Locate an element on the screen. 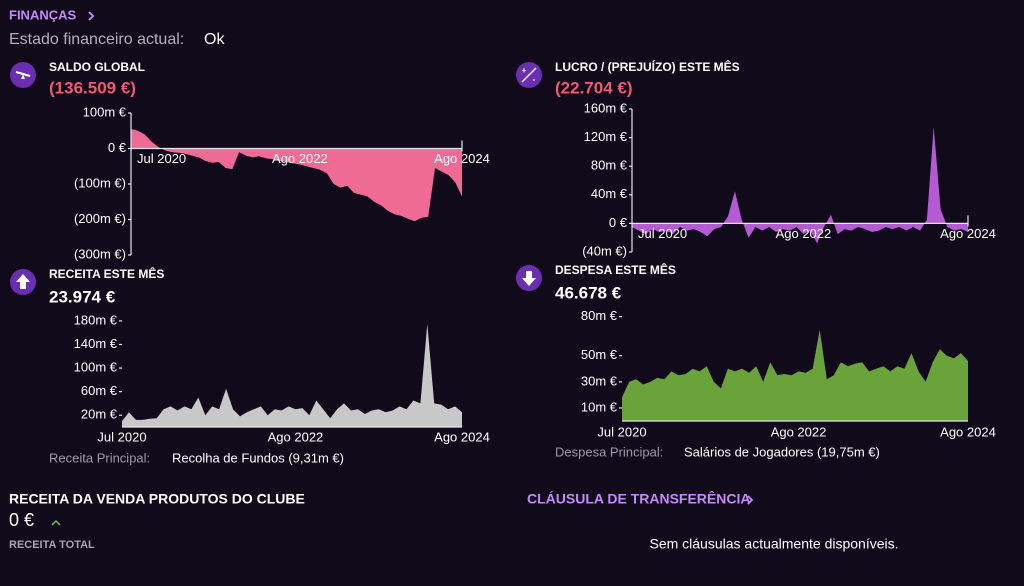 The height and width of the screenshot is (586, 1024). panel-value: (136.509 €) is located at coordinates (92, 87).